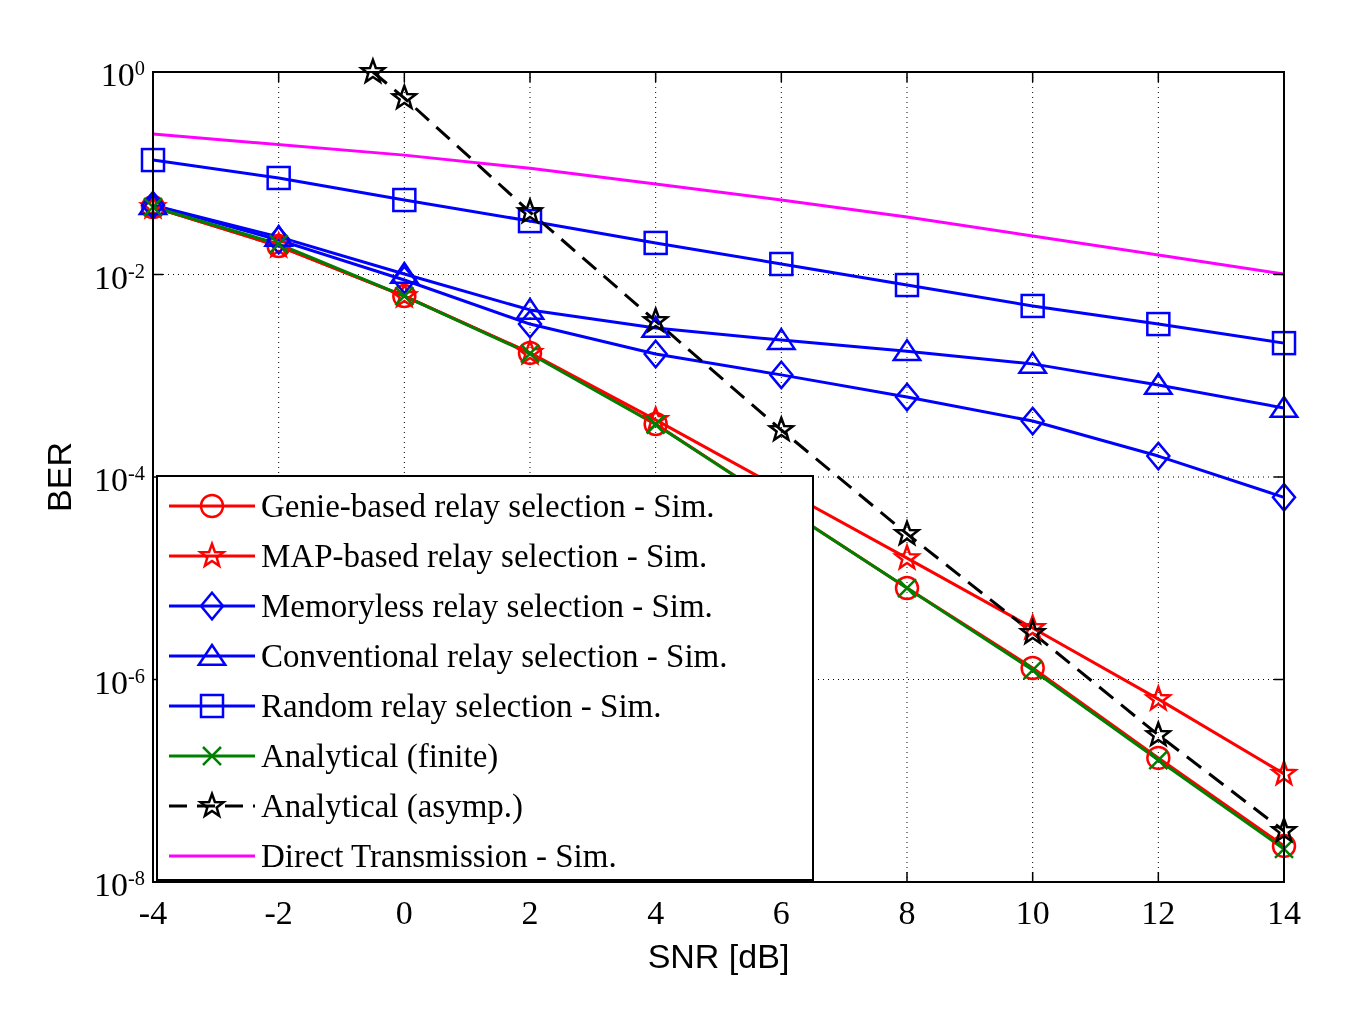 This screenshot has height=1021, width=1361. What do you see at coordinates (122, 74) in the screenshot?
I see `y-tick-label: 10$^{0}$` at bounding box center [122, 74].